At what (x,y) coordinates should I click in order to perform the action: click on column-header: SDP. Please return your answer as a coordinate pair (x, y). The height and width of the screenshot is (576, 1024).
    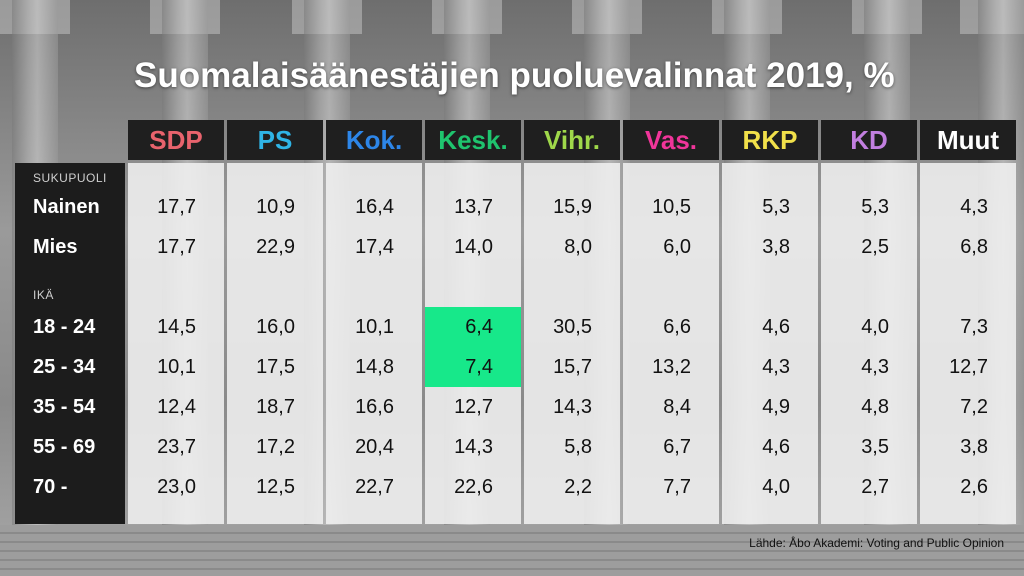
    Looking at the image, I should click on (176, 140).